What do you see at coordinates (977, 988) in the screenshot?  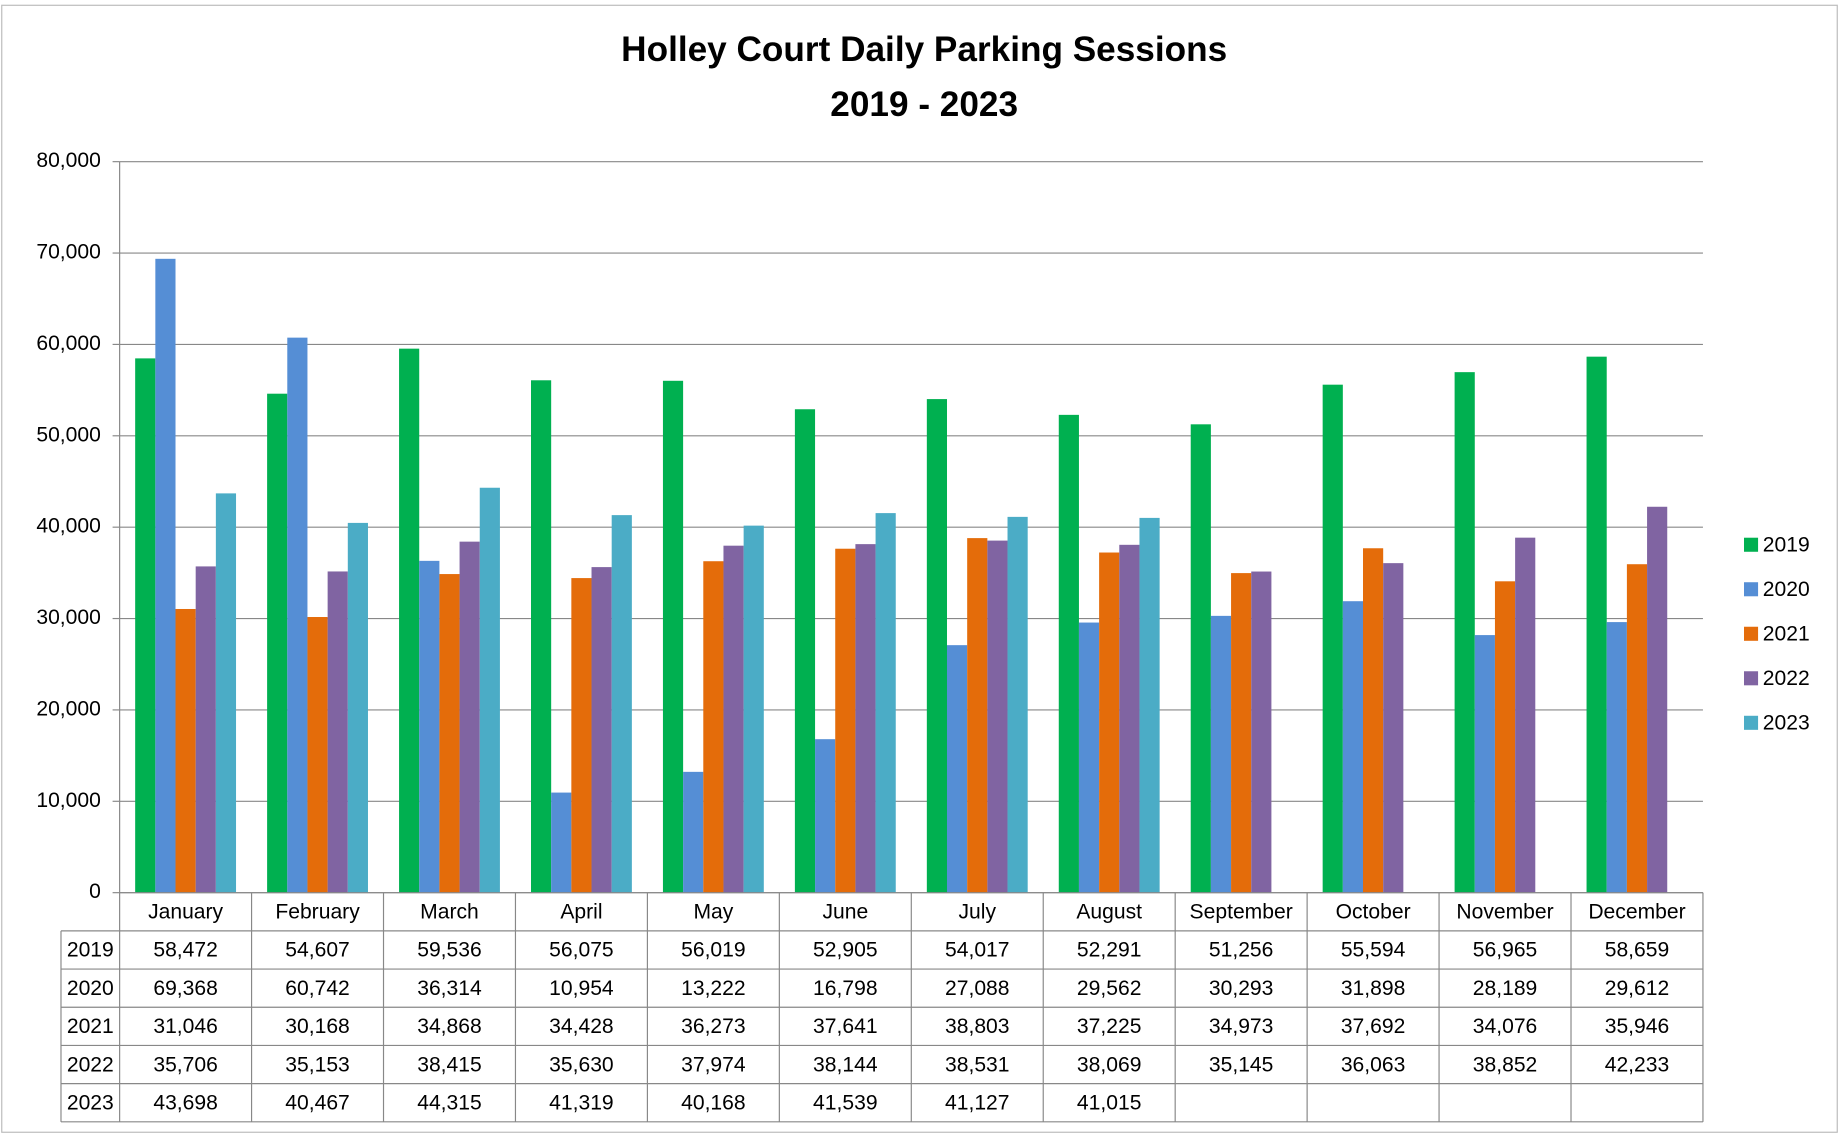 I see `table-cell: 27,088` at bounding box center [977, 988].